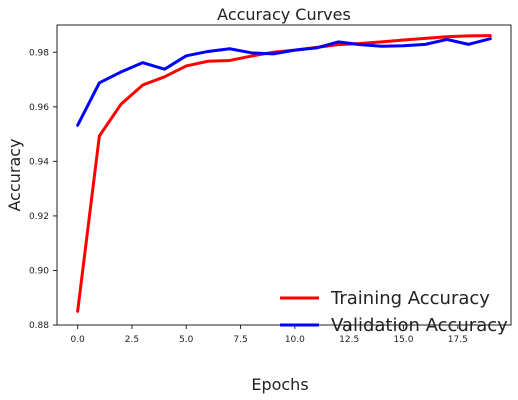 Image resolution: width=518 pixels, height=400 pixels. I want to click on y-tick-label: 0.96, so click(39, 108).